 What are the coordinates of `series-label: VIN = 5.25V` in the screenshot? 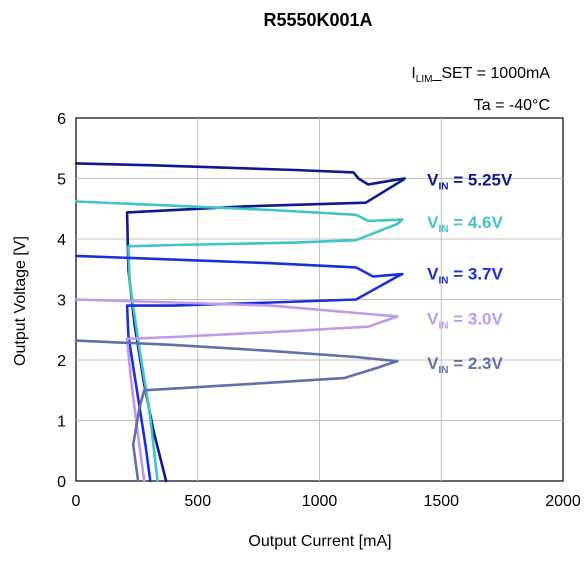 It's located at (470, 182).